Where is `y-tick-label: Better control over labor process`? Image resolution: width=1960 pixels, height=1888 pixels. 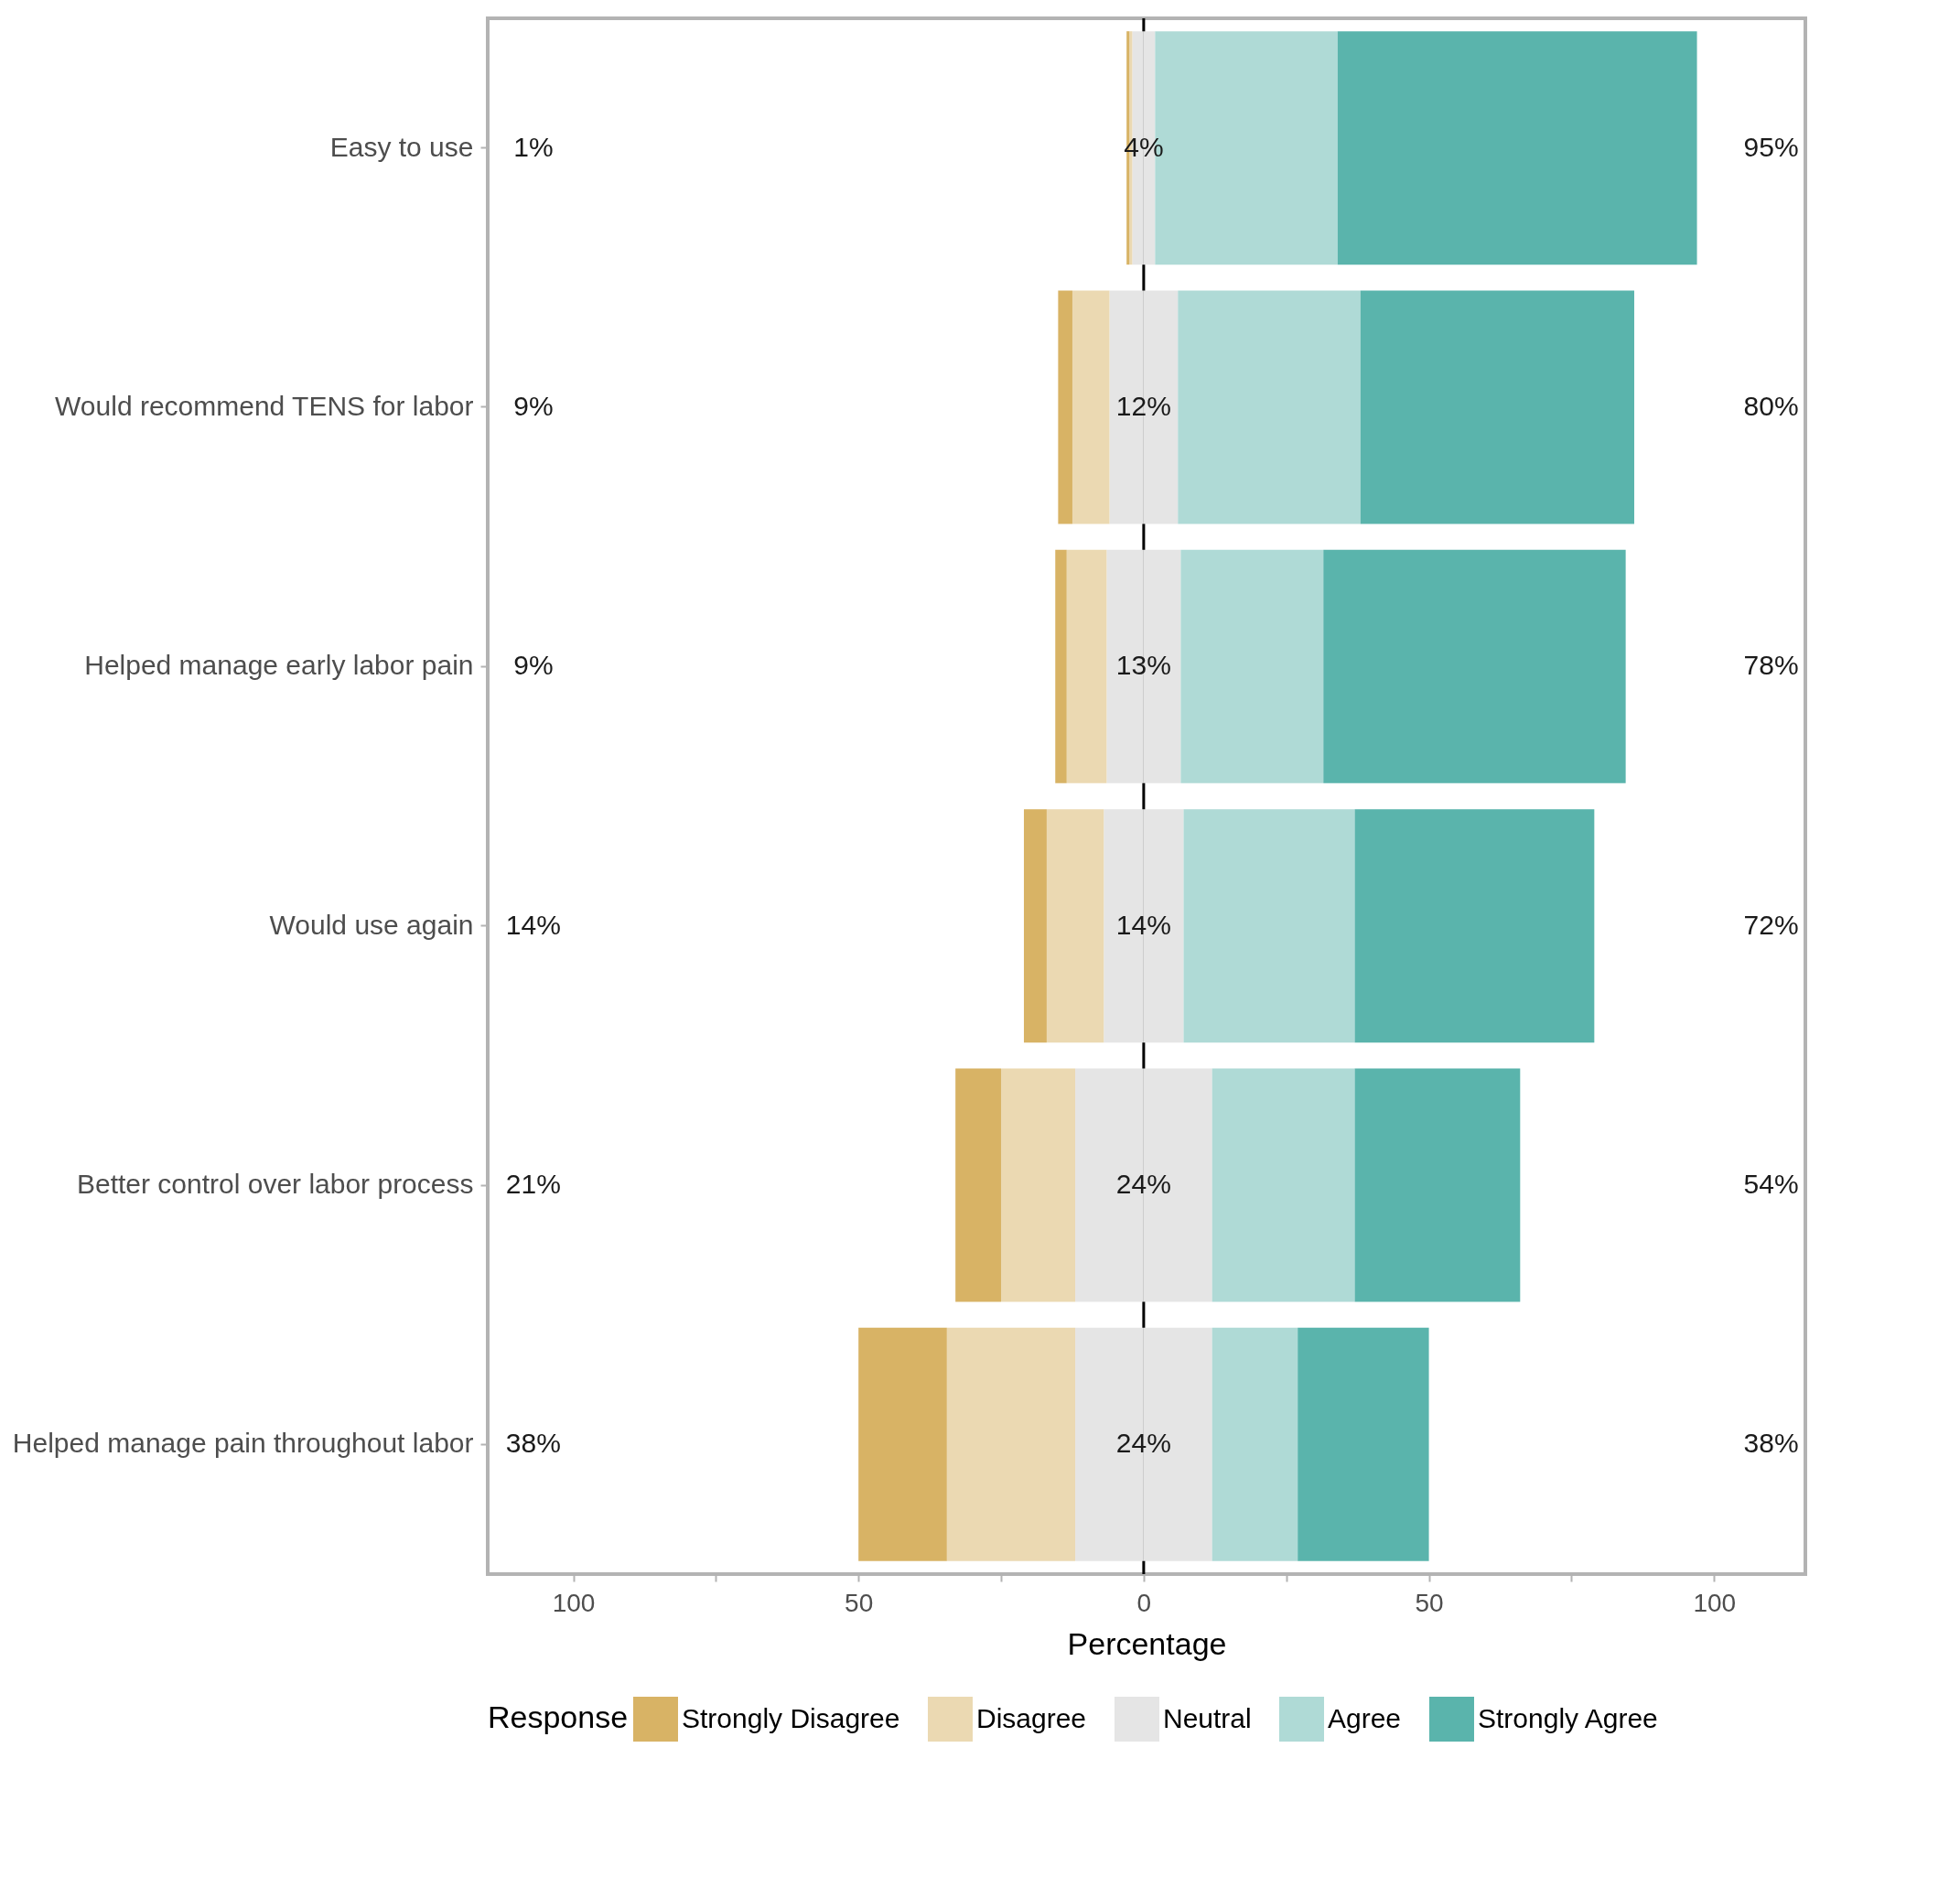
y-tick-label: Better control over labor process is located at coordinates (275, 1184).